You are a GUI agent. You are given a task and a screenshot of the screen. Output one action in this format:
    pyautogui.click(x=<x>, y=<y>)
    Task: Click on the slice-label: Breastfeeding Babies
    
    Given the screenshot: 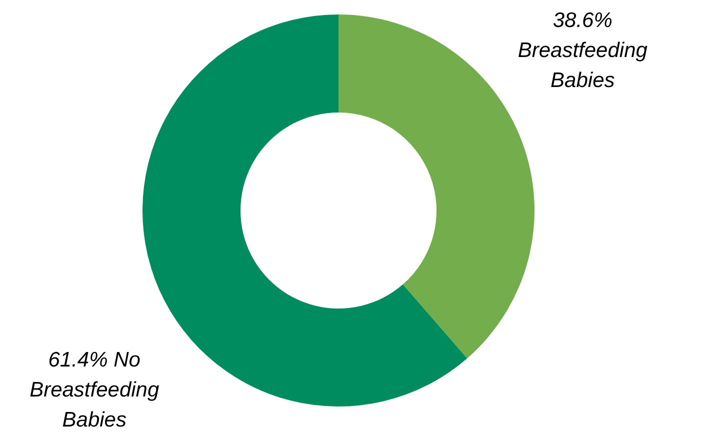 What is the action you would take?
    pyautogui.click(x=583, y=65)
    